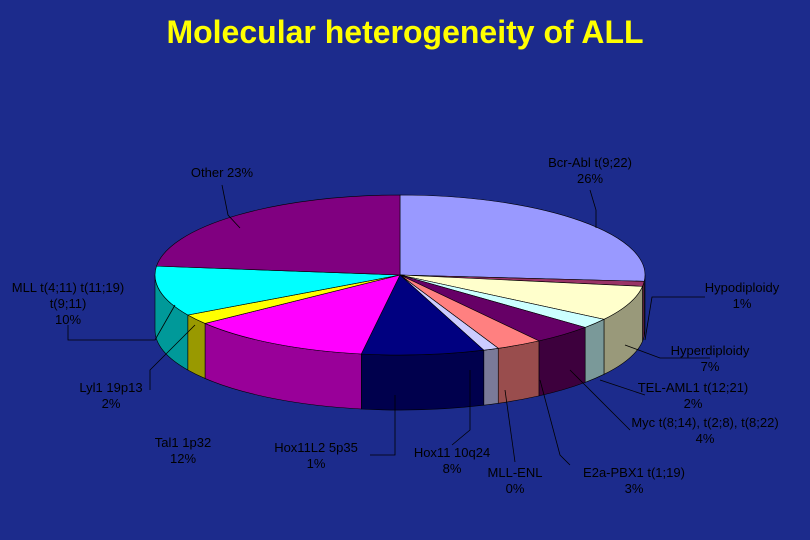 The image size is (810, 540). Describe the element at coordinates (111, 387) in the screenshot. I see `category-label: Lyl1 19p13` at that location.